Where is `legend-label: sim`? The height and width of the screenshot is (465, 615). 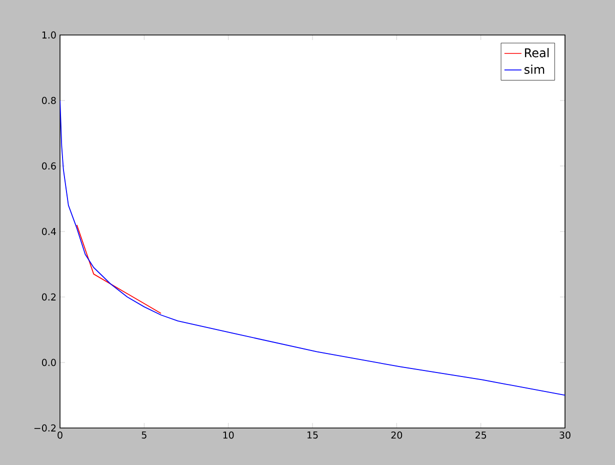
legend-label: sim is located at coordinates (534, 69).